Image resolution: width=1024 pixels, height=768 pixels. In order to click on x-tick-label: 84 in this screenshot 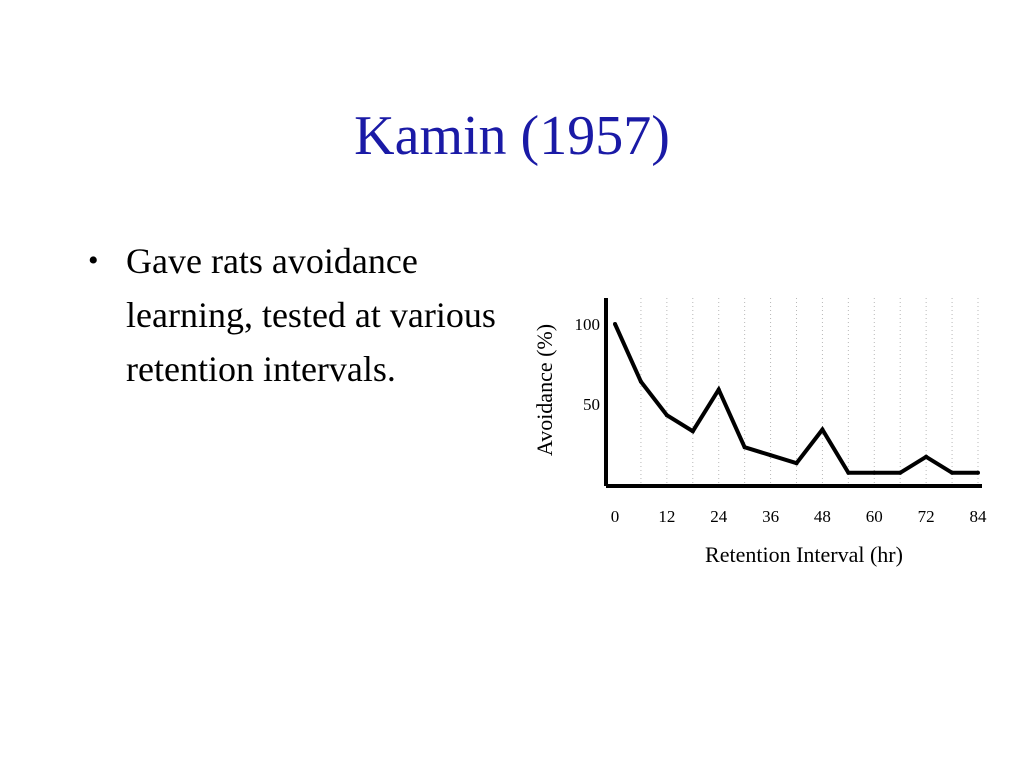, I will do `click(979, 516)`.